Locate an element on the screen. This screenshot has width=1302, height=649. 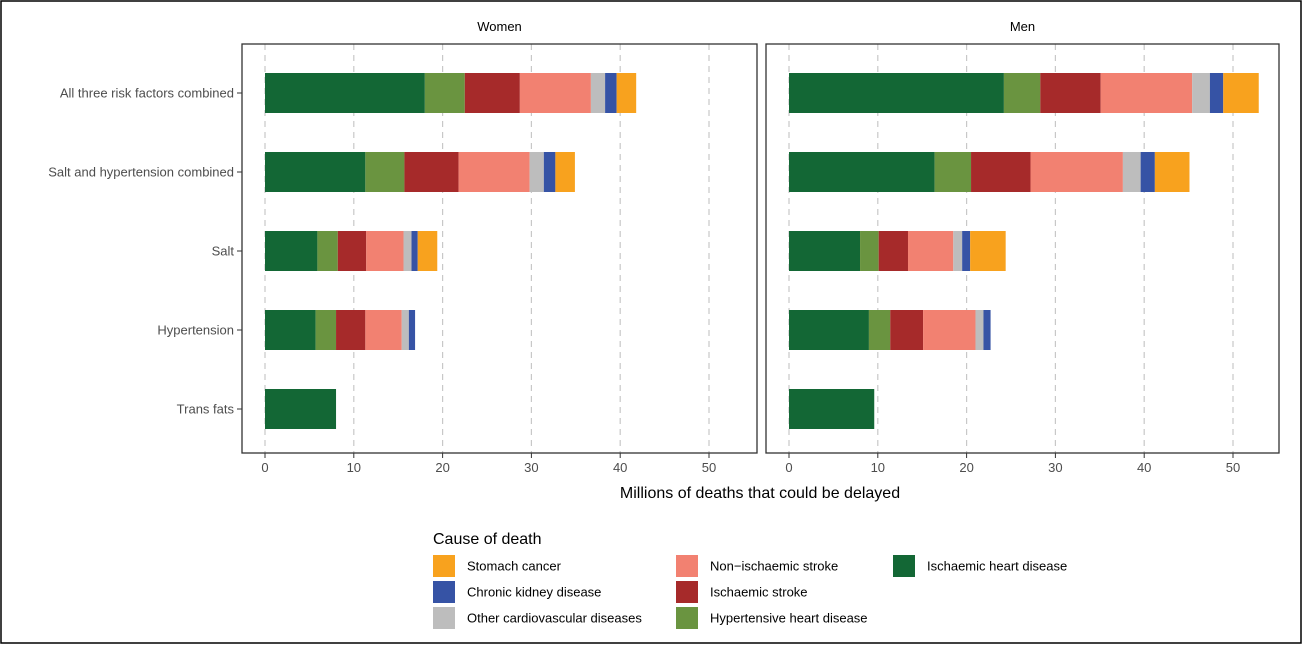
legend-item-other-cardiovascular-diseases: Other cardiovascular diseases is located at coordinates (537, 618).